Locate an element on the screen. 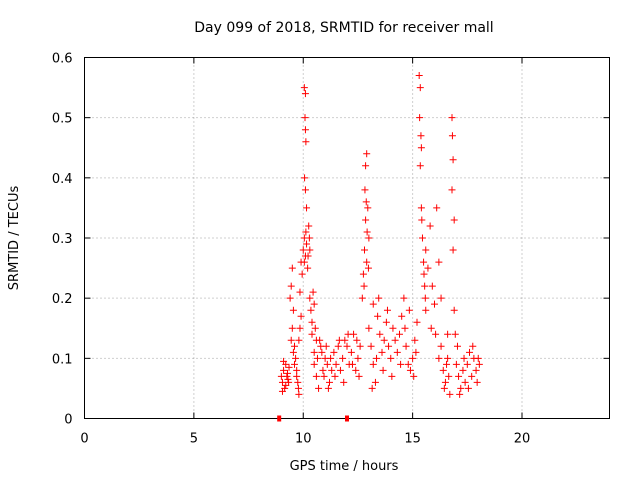 This screenshot has height=480, width=640. y-axis-label: SRMTID / TECUs is located at coordinates (14, 238).